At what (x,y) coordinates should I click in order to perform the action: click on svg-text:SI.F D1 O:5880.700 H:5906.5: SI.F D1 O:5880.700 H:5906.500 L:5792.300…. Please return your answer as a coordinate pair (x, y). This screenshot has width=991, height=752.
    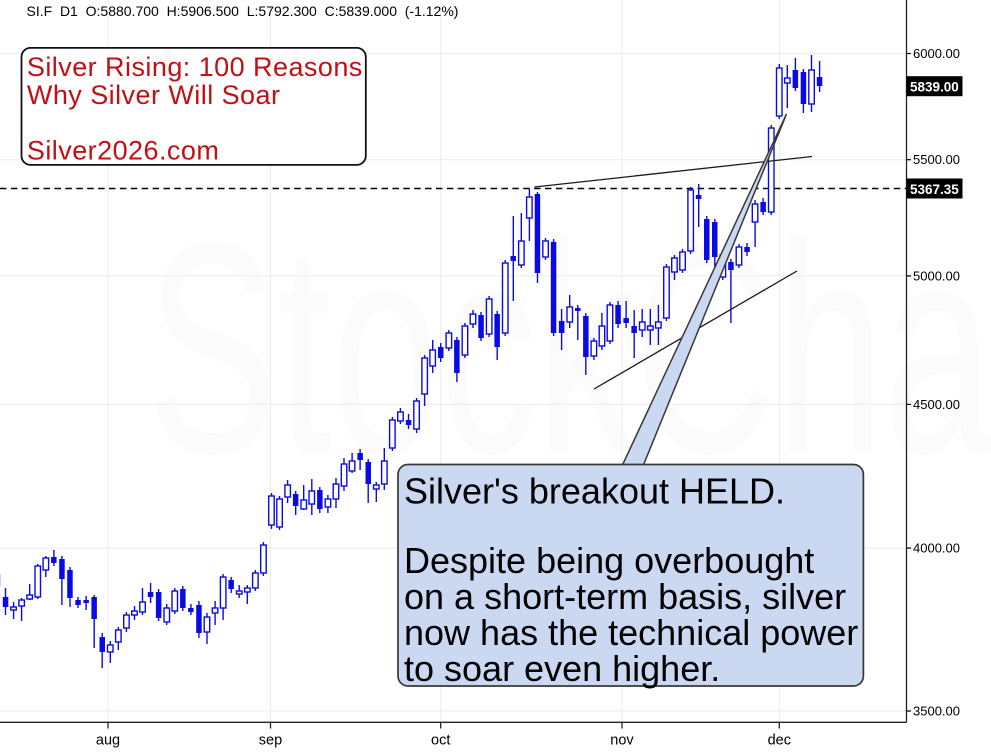
    Looking at the image, I should click on (243, 11).